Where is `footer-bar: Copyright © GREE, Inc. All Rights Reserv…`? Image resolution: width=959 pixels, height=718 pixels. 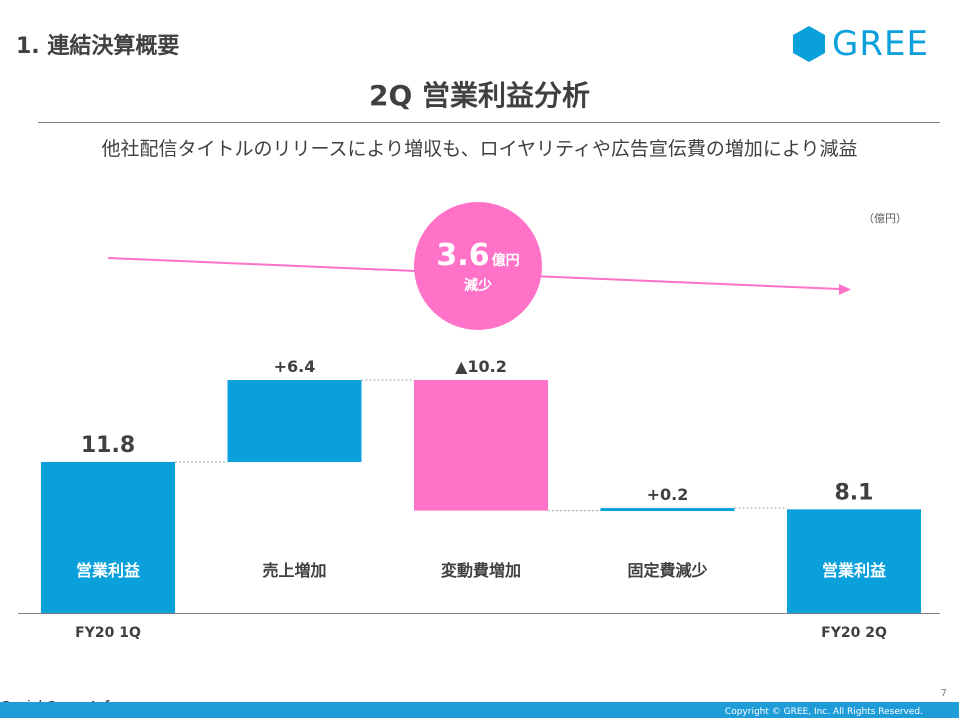 footer-bar: Copyright © GREE, Inc. All Rights Reserv… is located at coordinates (479, 710).